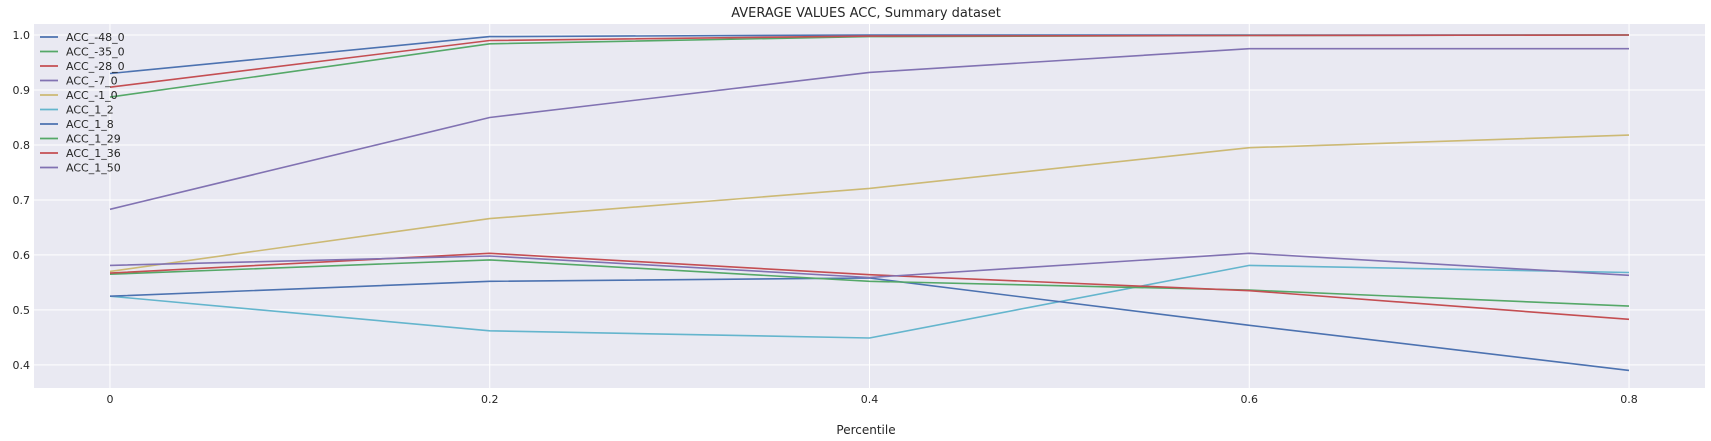 This screenshot has height=441, width=1711. I want to click on y-tick-label: 0.7, so click(22, 200).